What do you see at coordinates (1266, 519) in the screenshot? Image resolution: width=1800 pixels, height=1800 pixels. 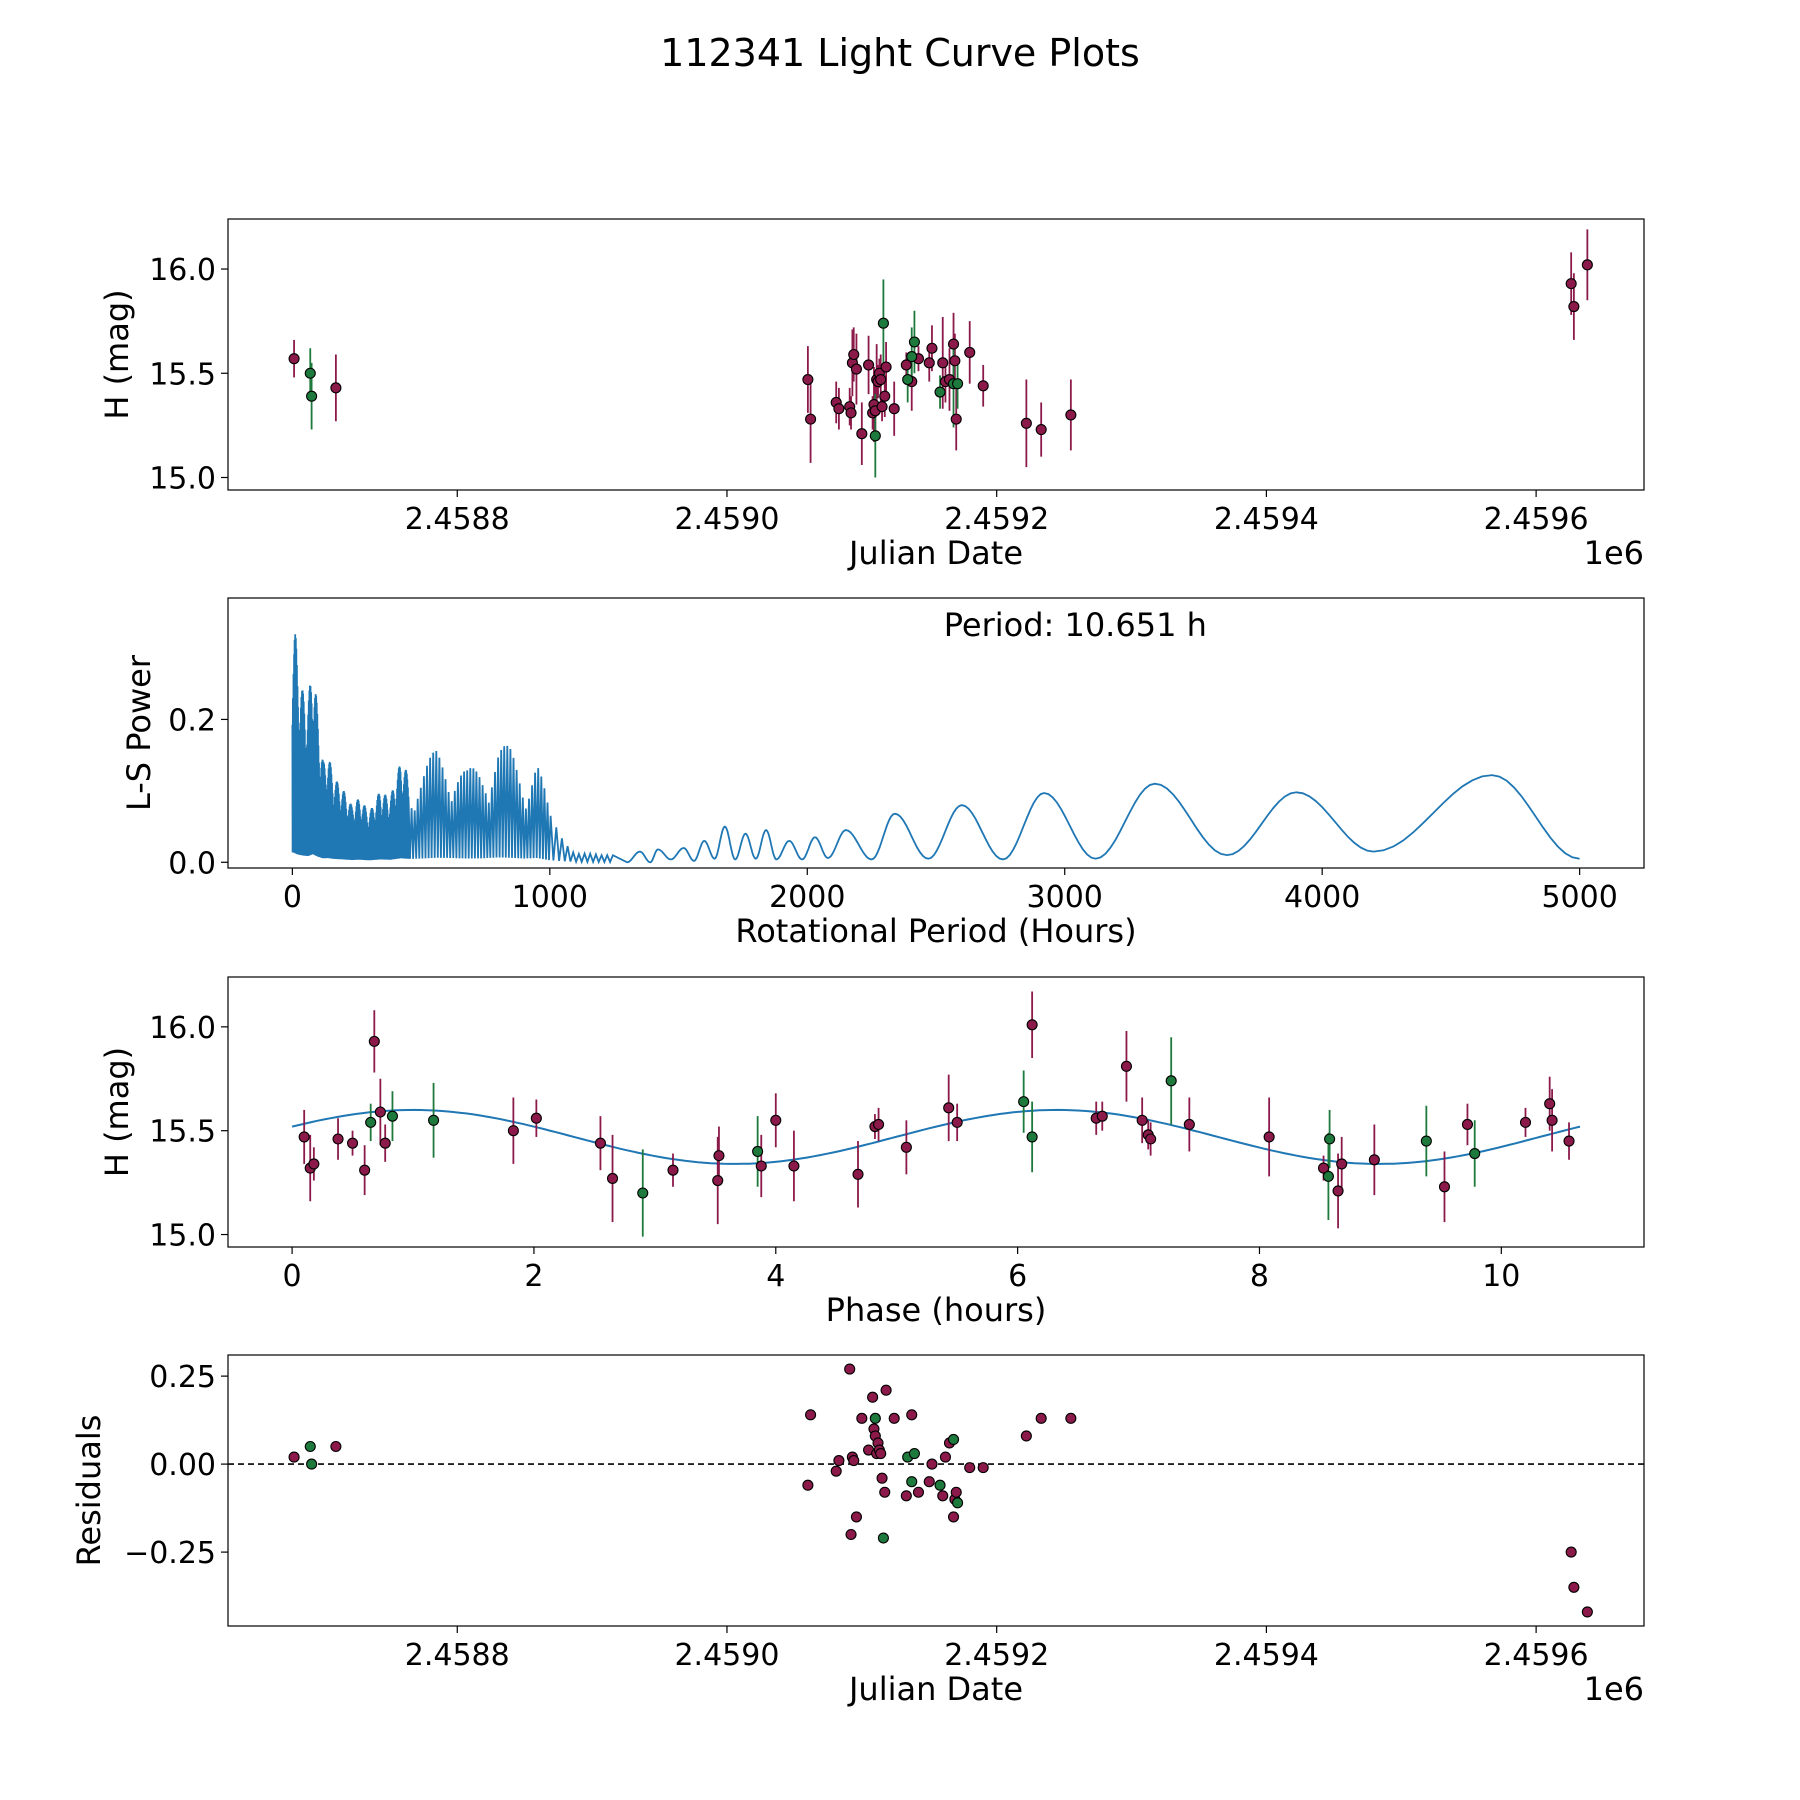 I see `x-tick-label: 2.4594` at bounding box center [1266, 519].